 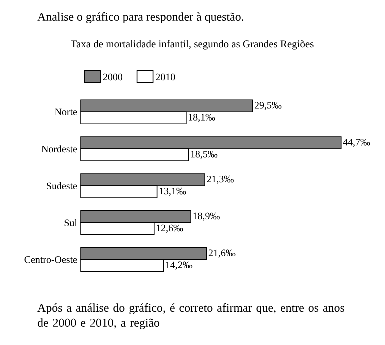 What do you see at coordinates (166, 77) in the screenshot?
I see `legend-label: 2010` at bounding box center [166, 77].